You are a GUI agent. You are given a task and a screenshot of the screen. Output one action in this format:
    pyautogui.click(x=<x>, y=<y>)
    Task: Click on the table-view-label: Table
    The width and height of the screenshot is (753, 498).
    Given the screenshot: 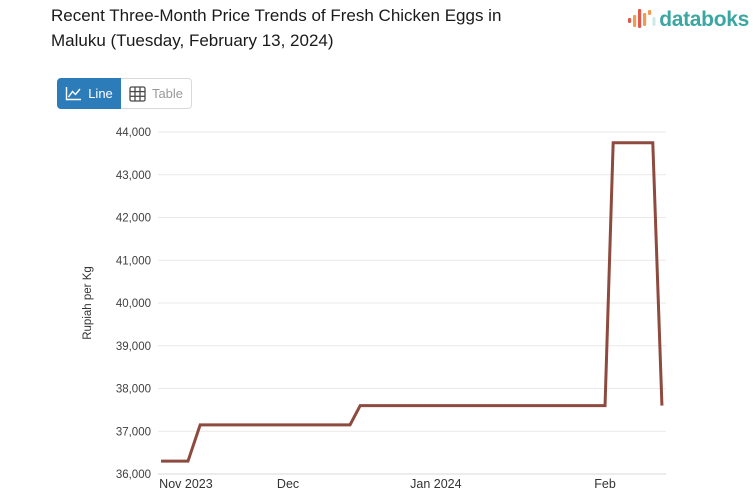 What is the action you would take?
    pyautogui.click(x=167, y=93)
    